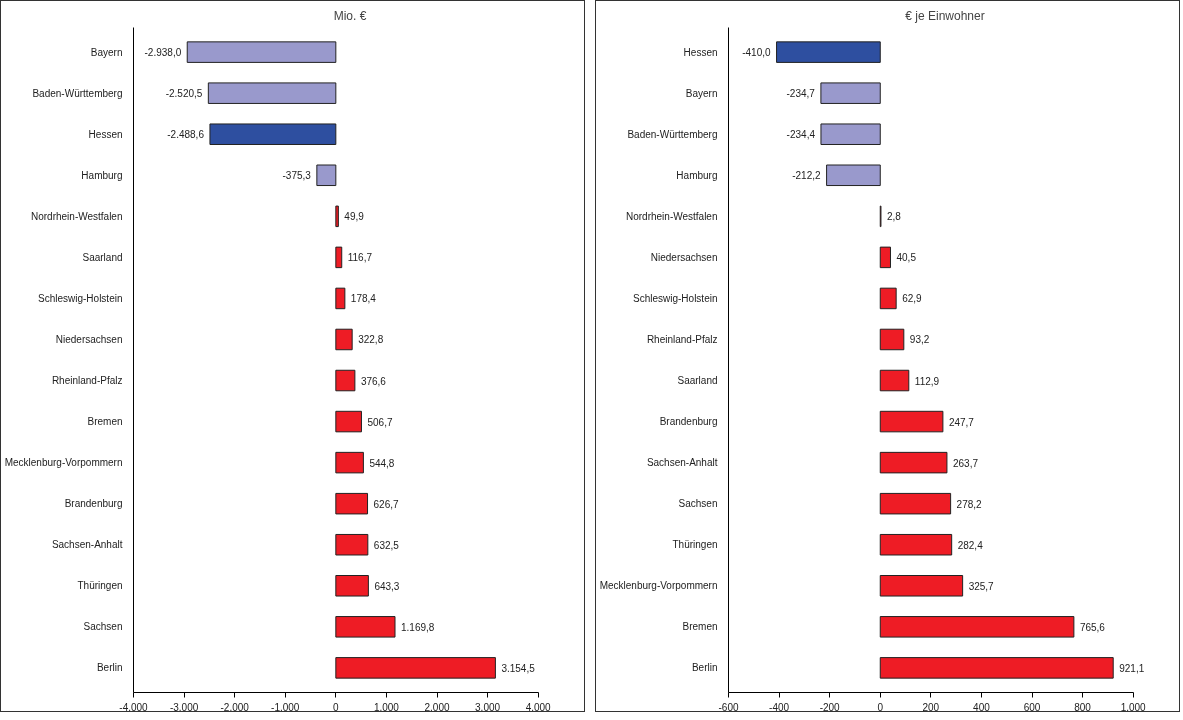 The width and height of the screenshot is (1183, 720). I want to click on data-label: 506,7, so click(380, 422).